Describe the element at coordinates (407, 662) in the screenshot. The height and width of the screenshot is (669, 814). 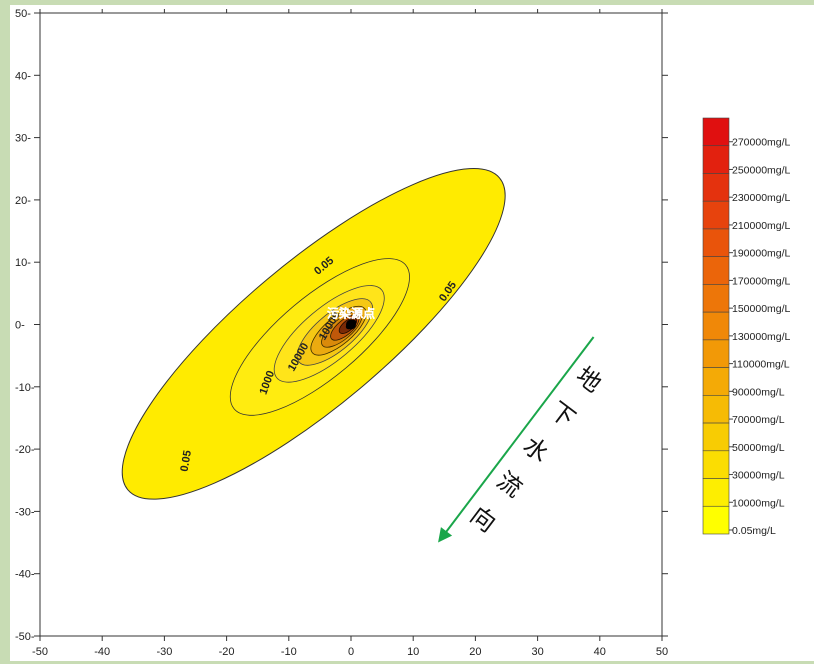
I see `frame-bottom` at that location.